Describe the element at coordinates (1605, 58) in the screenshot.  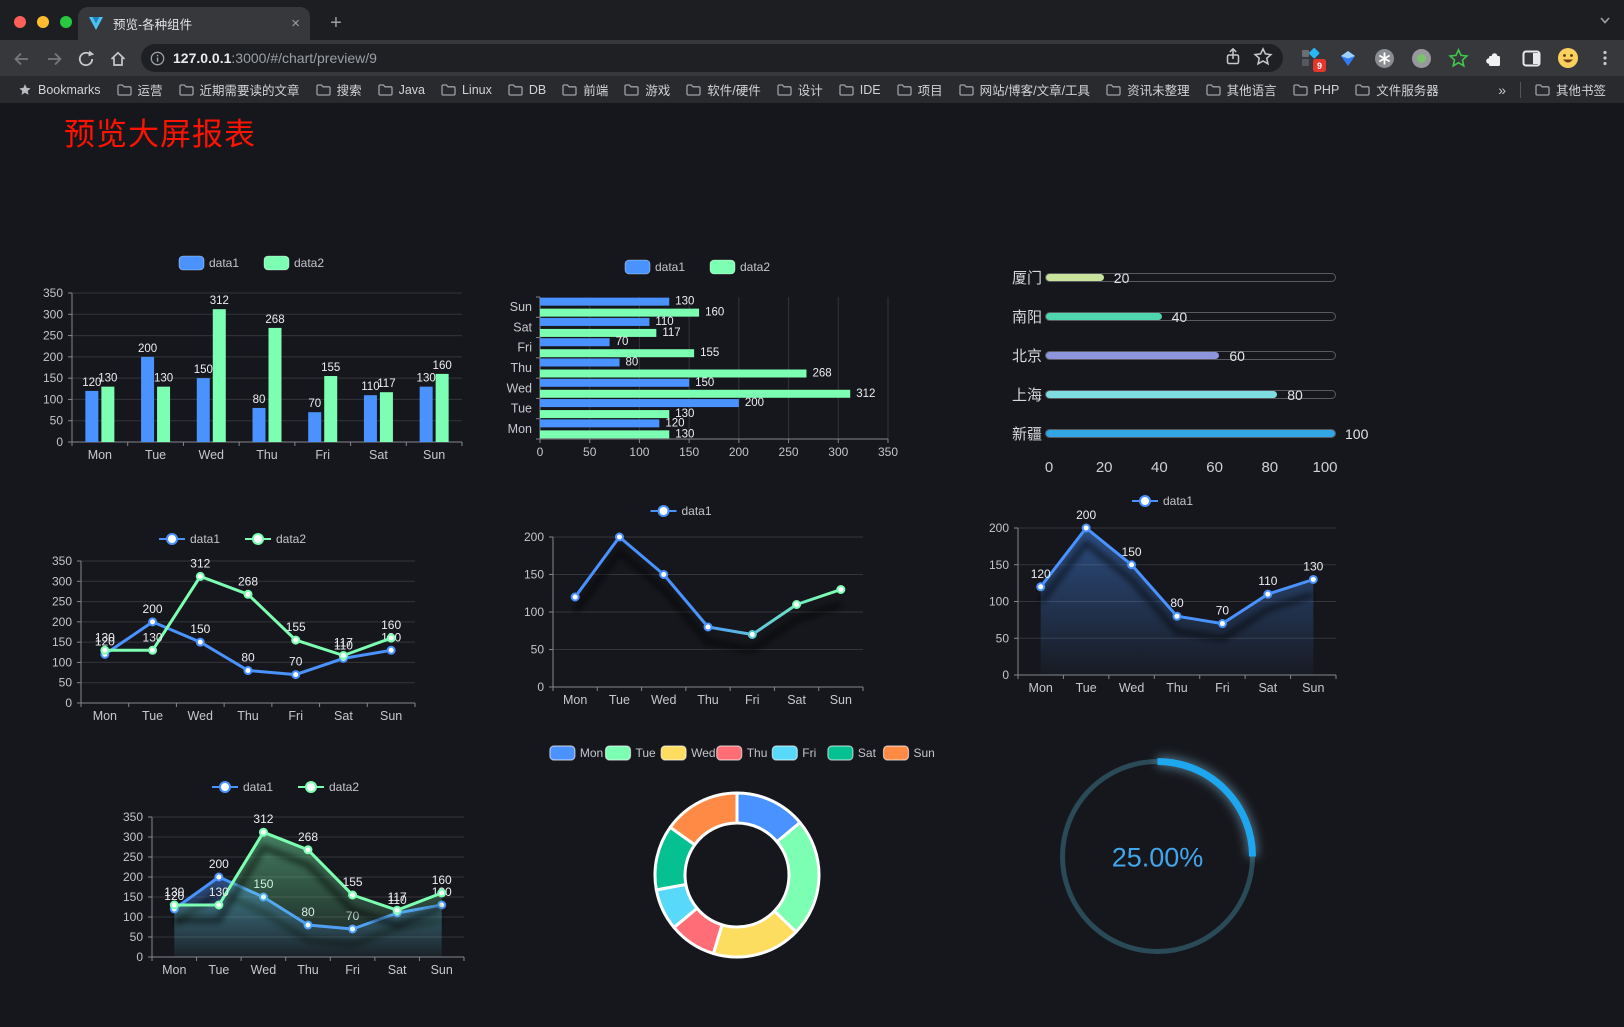
I see `kebab-menu-icon` at that location.